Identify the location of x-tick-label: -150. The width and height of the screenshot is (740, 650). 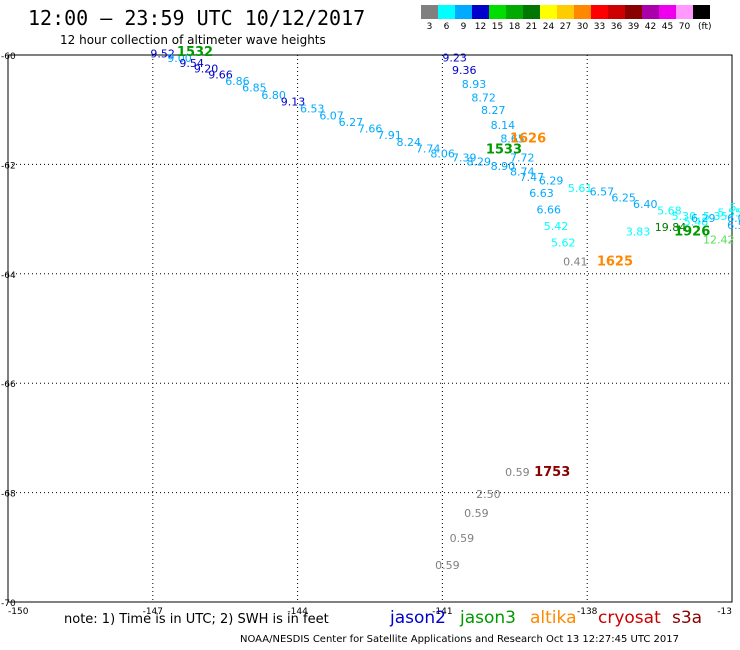
(18, 612).